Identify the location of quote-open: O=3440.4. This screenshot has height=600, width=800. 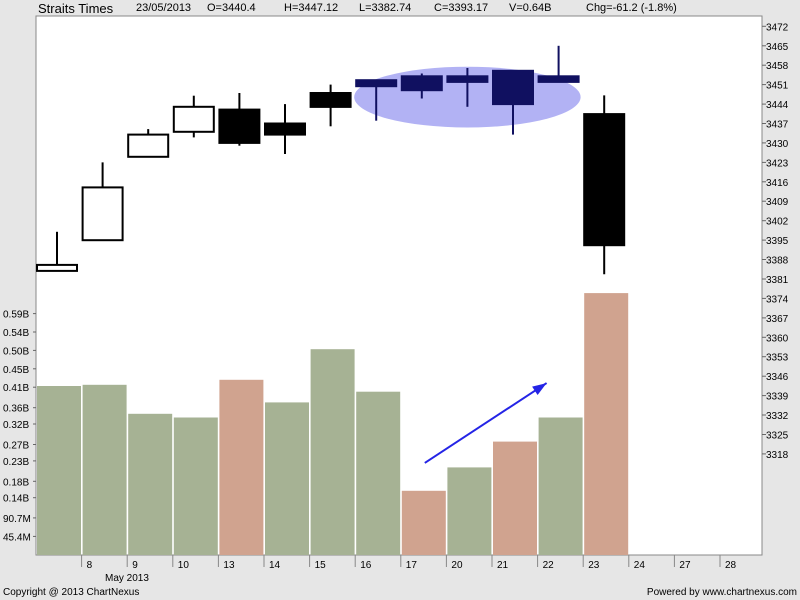
(231, 8).